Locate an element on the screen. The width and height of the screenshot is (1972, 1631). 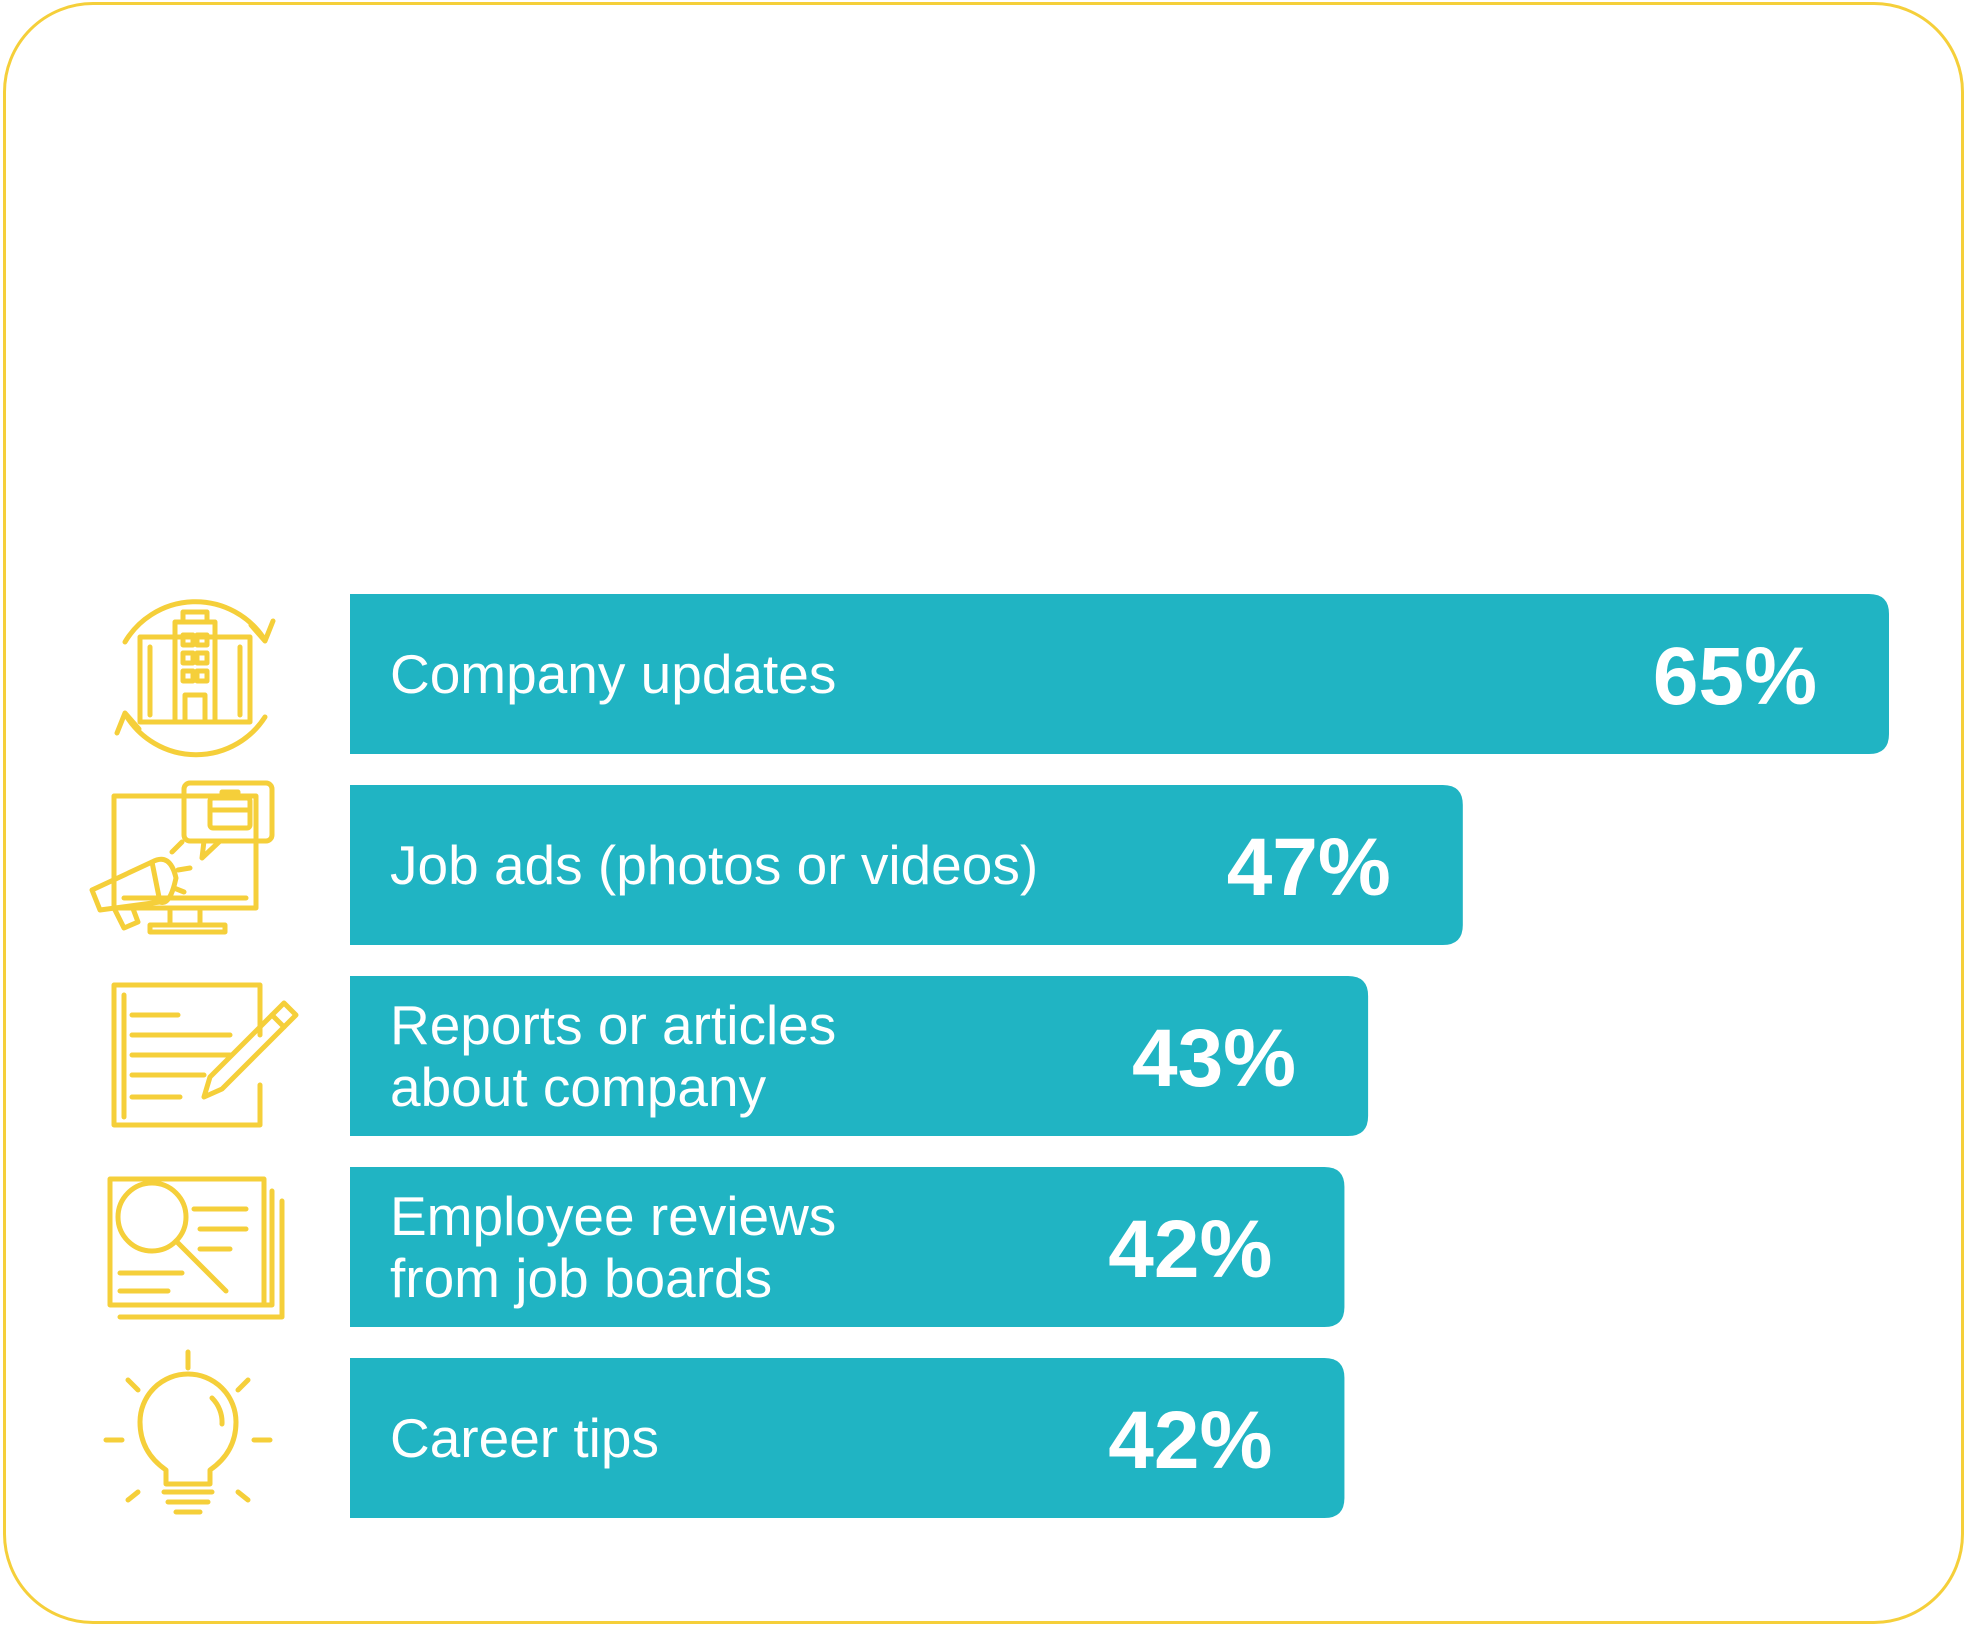
bar-label-2: Job ads (photos or videos) is located at coordinates (714, 865).